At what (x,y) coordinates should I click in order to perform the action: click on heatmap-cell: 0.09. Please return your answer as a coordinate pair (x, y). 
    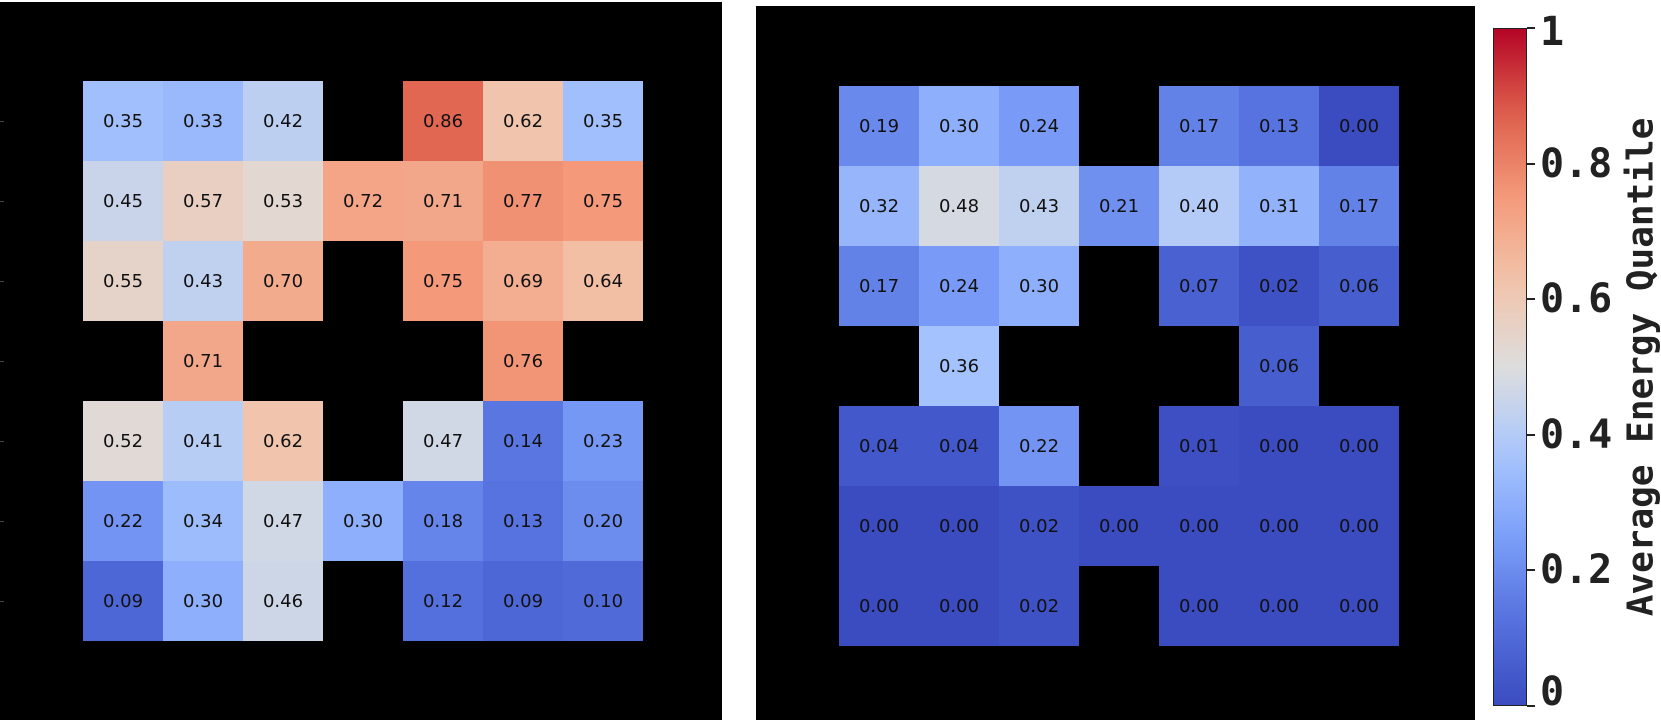
    Looking at the image, I should click on (523, 601).